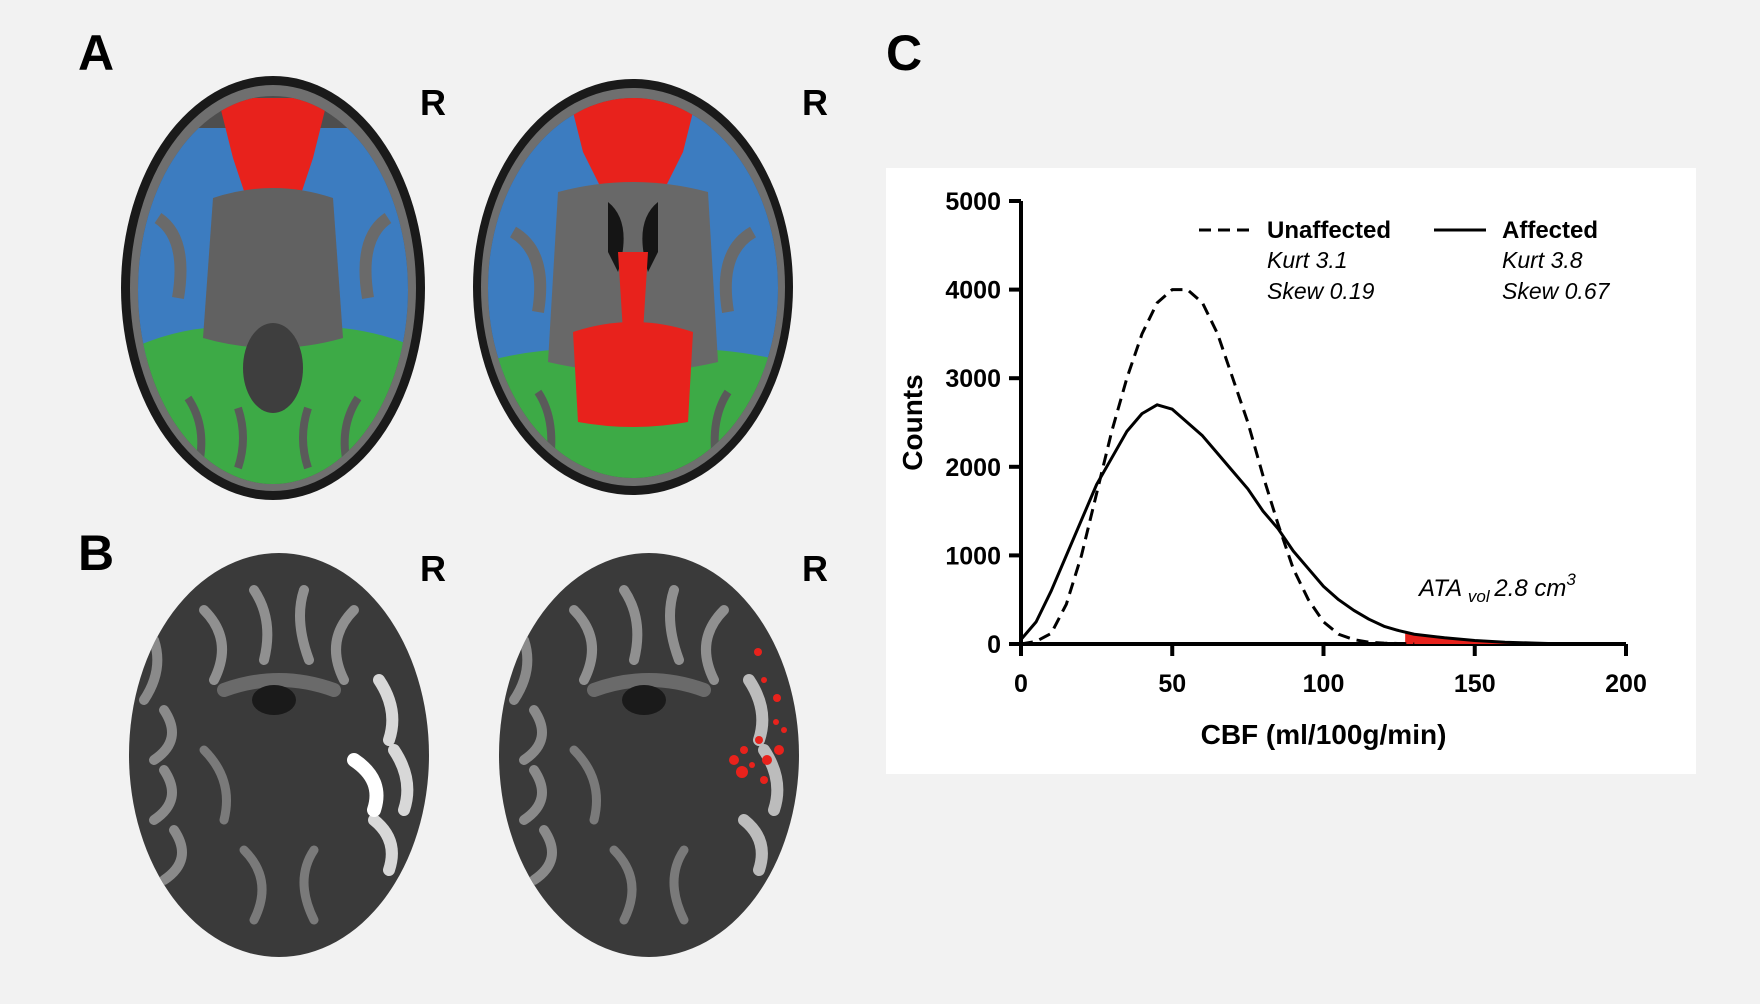 This screenshot has width=1760, height=1004. What do you see at coordinates (1485, 638) in the screenshot?
I see `ata-shaded-region` at bounding box center [1485, 638].